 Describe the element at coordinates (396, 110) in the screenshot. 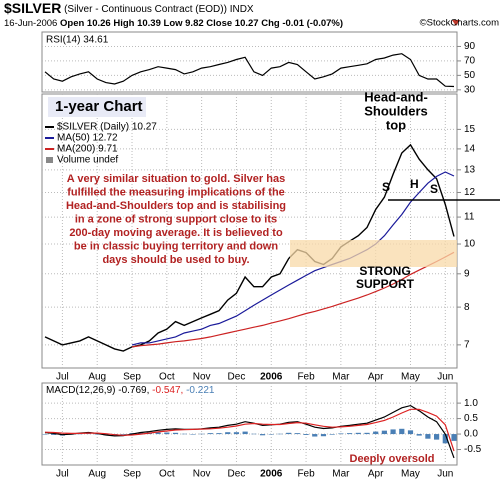

I see `hs-label: Shoulders` at that location.